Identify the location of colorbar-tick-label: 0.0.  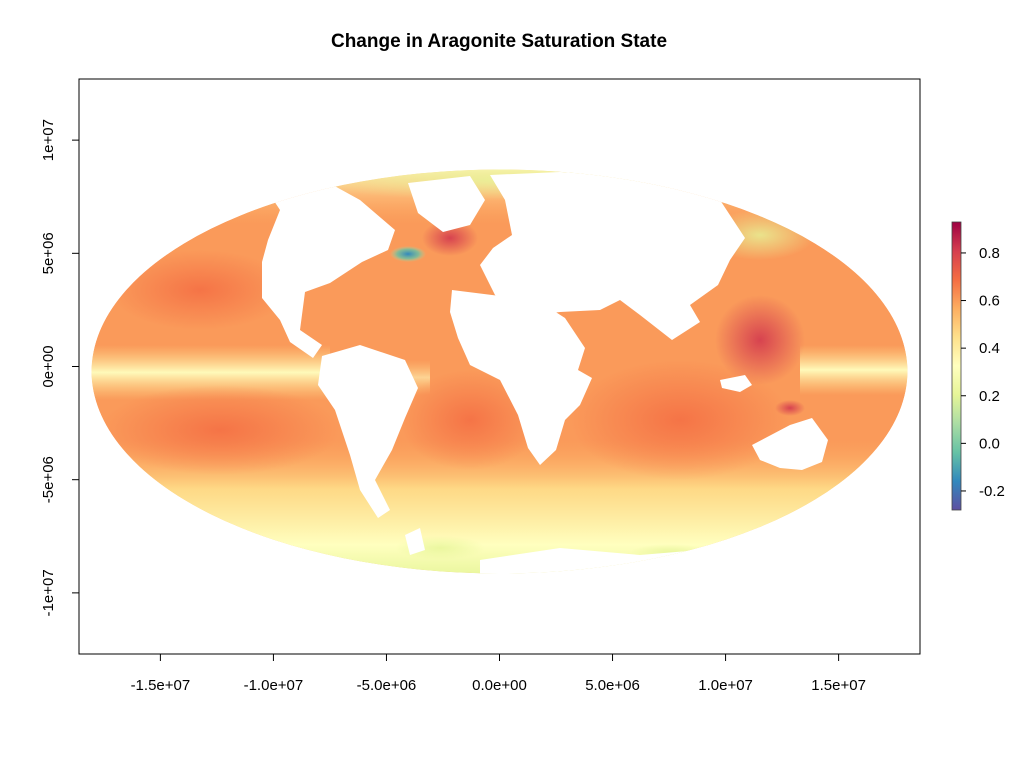
(989, 443).